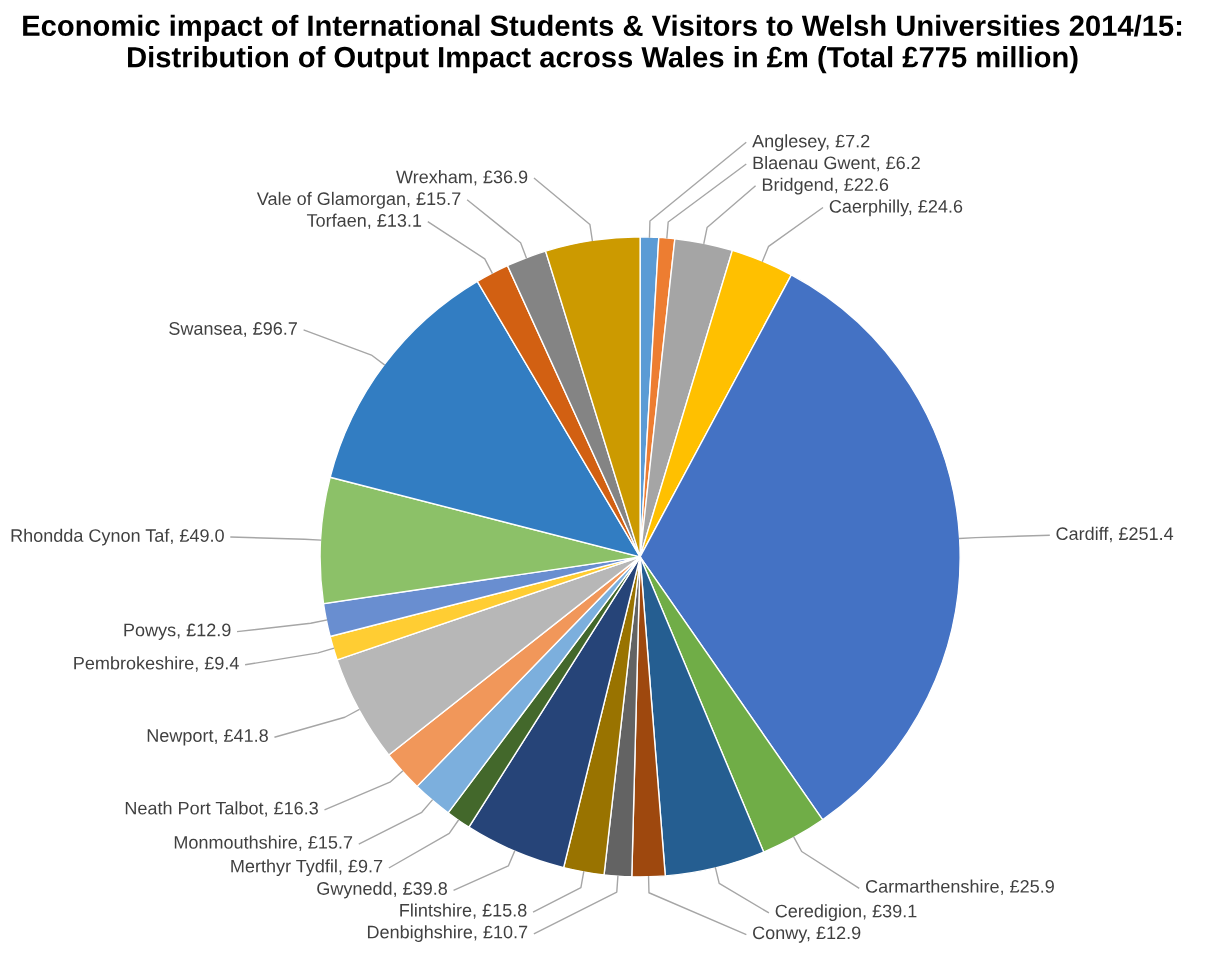 This screenshot has height=978, width=1205. What do you see at coordinates (382, 890) in the screenshot?
I see `slice-label: Gwynedd, £39.8` at bounding box center [382, 890].